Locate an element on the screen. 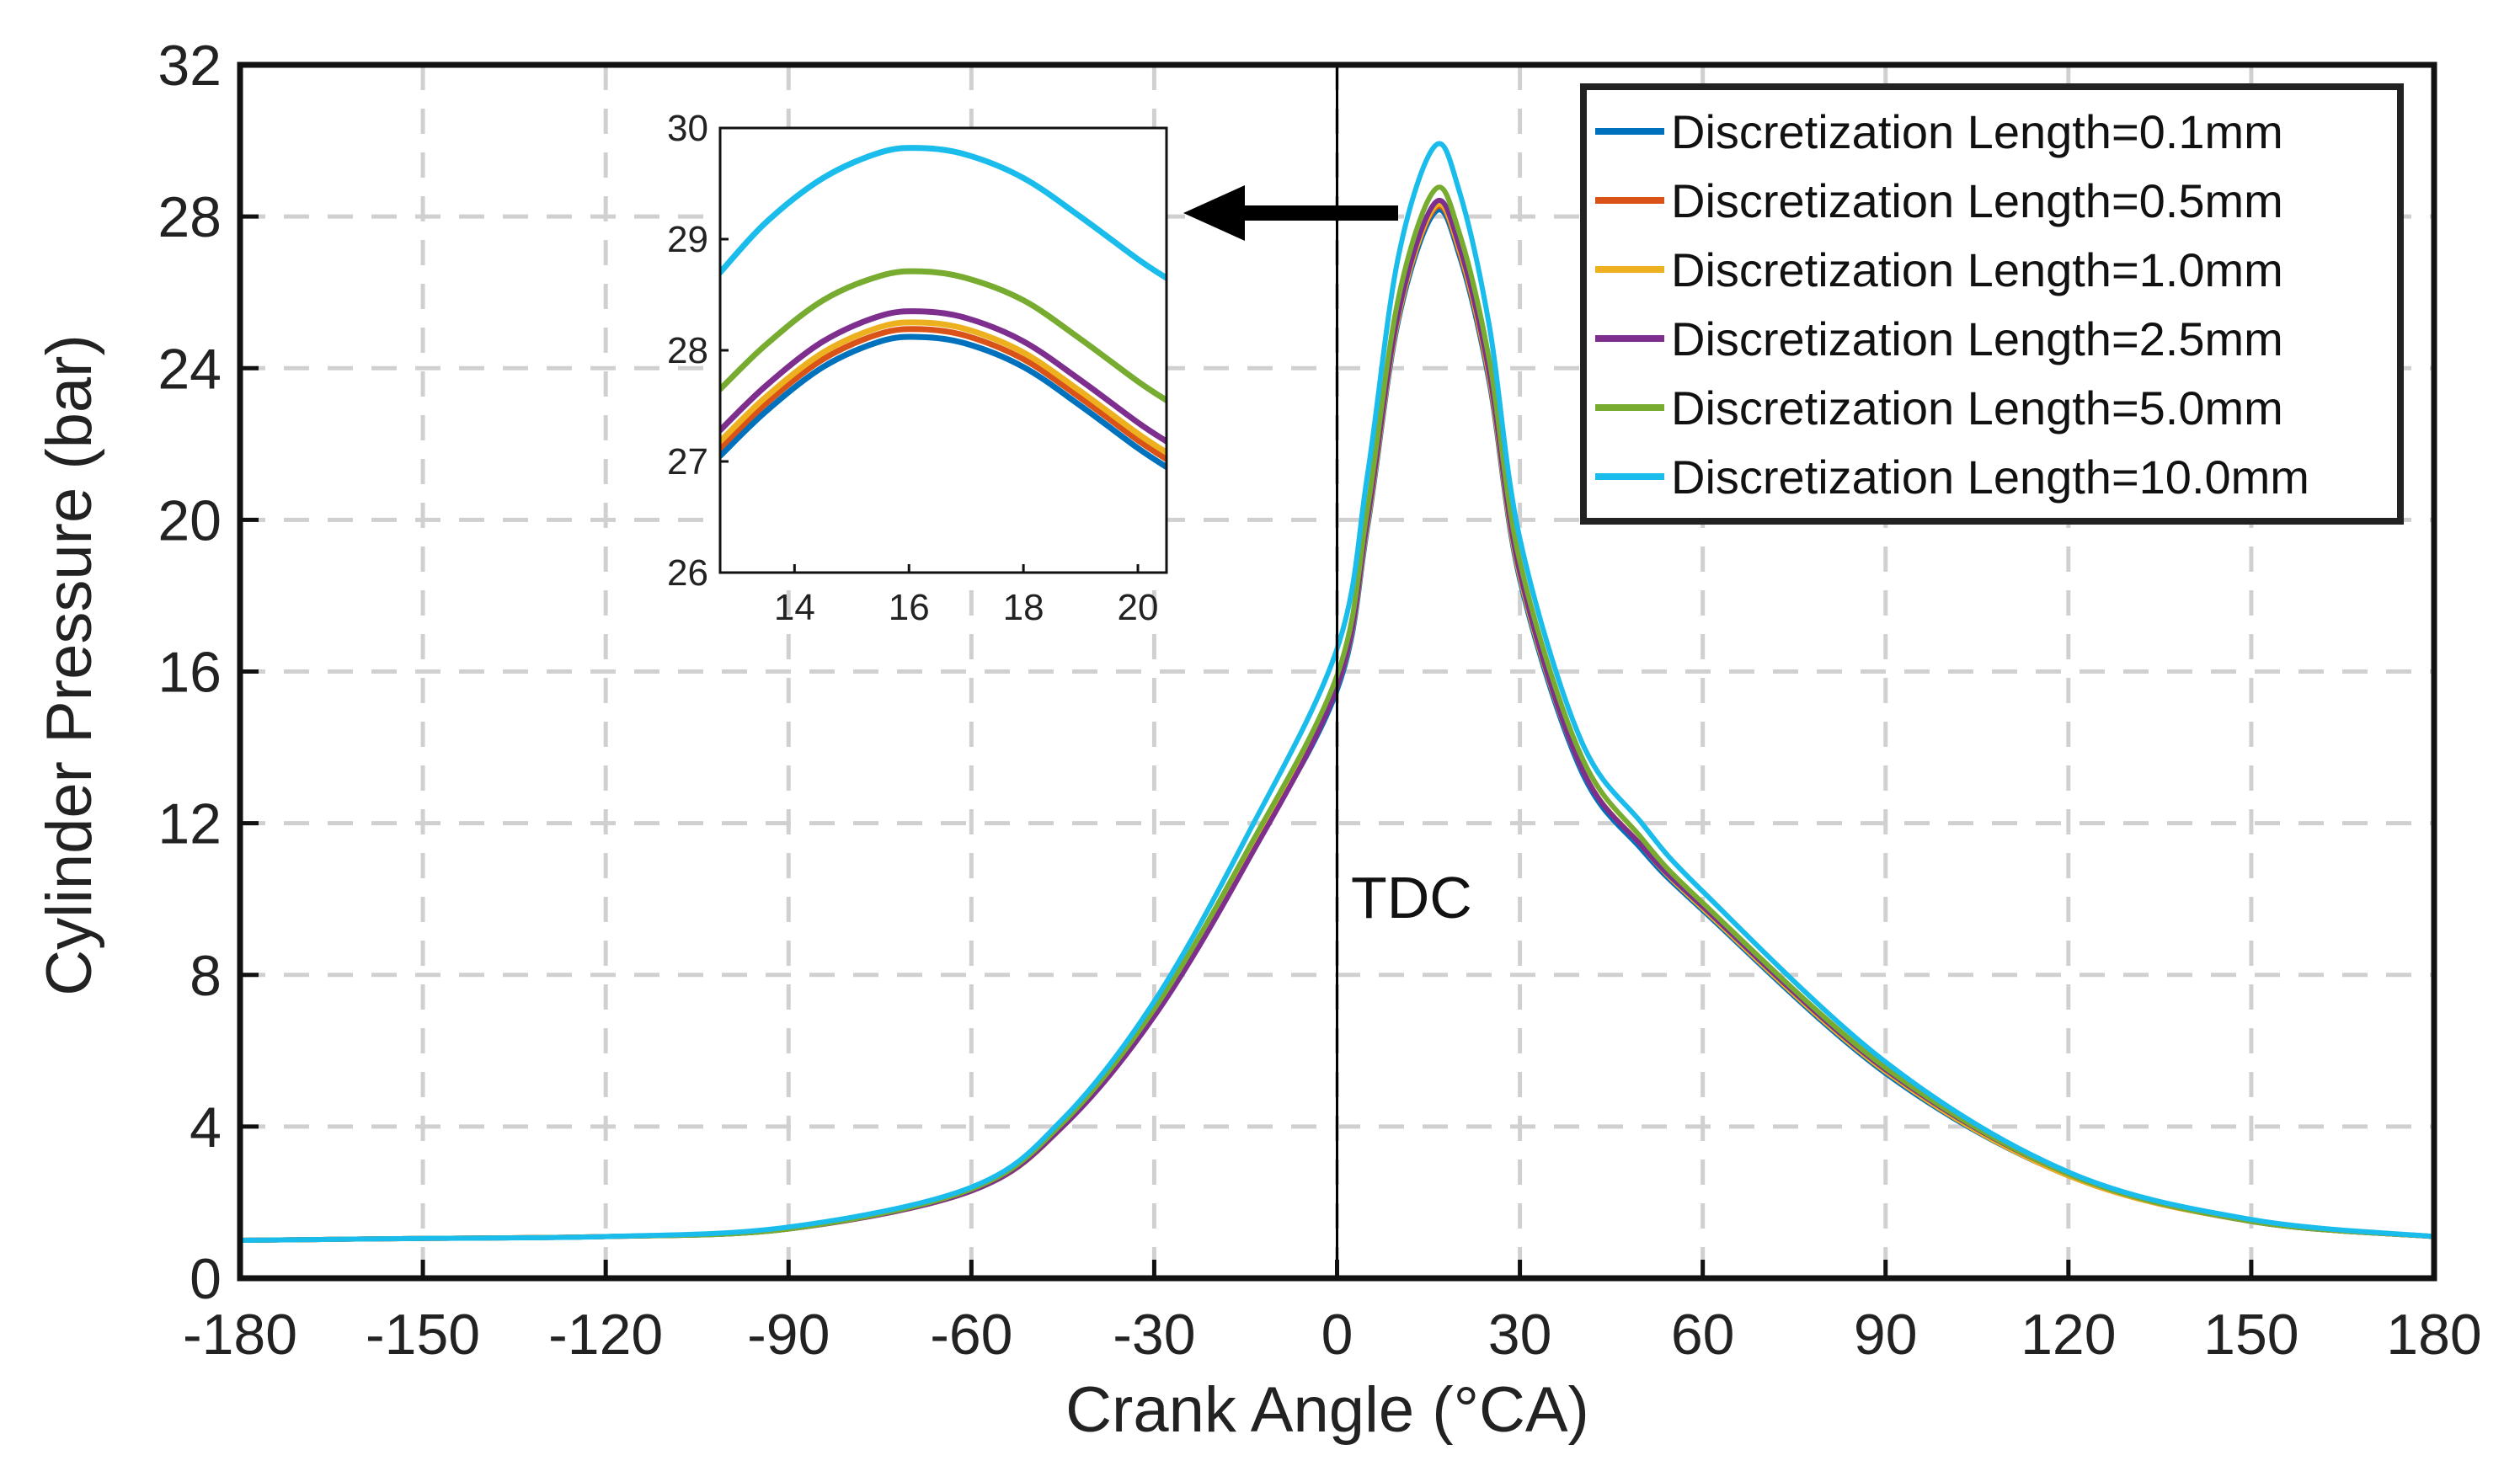  x-axis-label: Crank Angle (°CA) is located at coordinates (1327, 1410).